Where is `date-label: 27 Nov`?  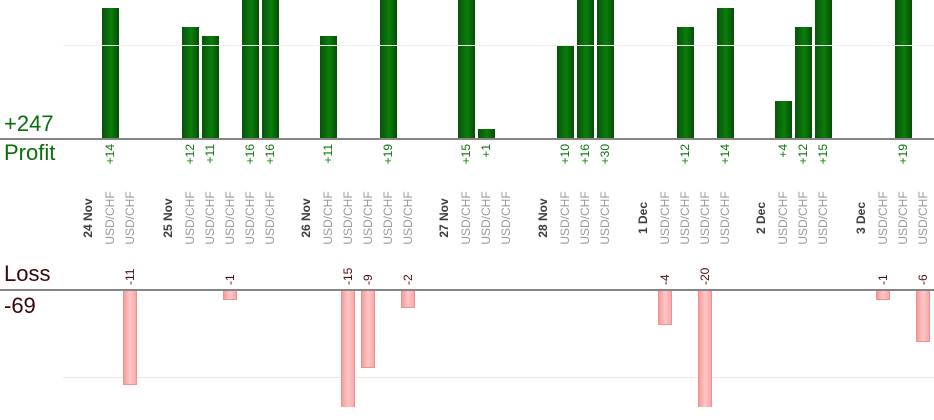
date-label: 27 Nov is located at coordinates (444, 218).